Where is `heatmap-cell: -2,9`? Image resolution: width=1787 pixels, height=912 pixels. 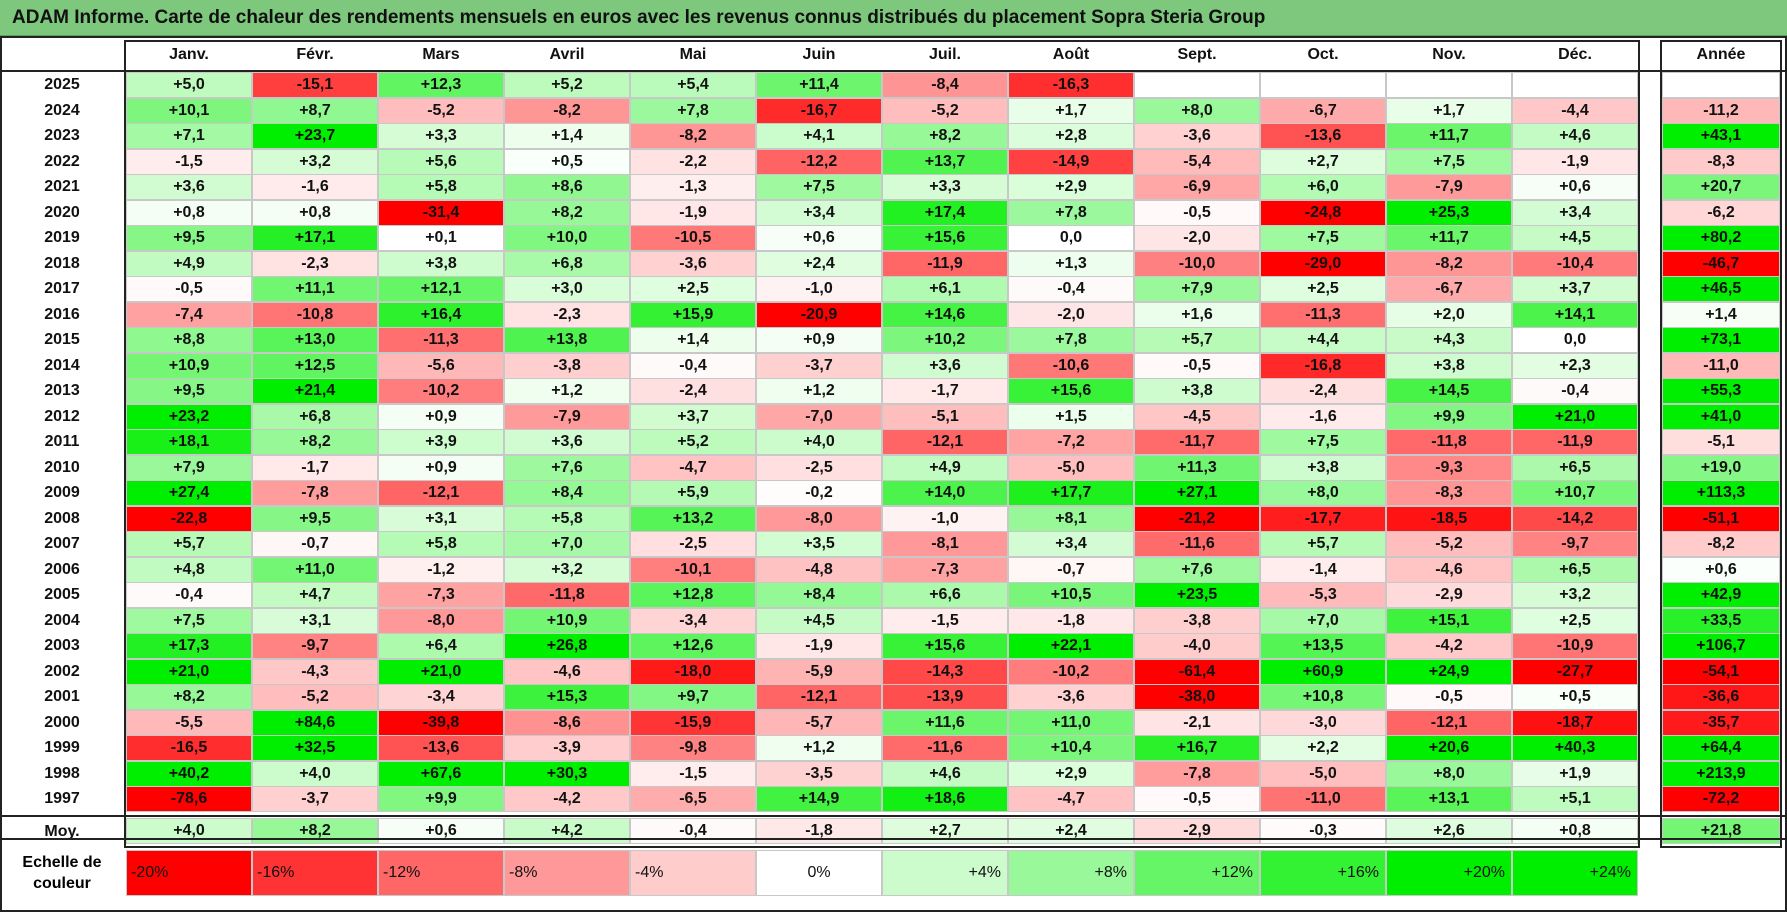 heatmap-cell: -2,9 is located at coordinates (1449, 595).